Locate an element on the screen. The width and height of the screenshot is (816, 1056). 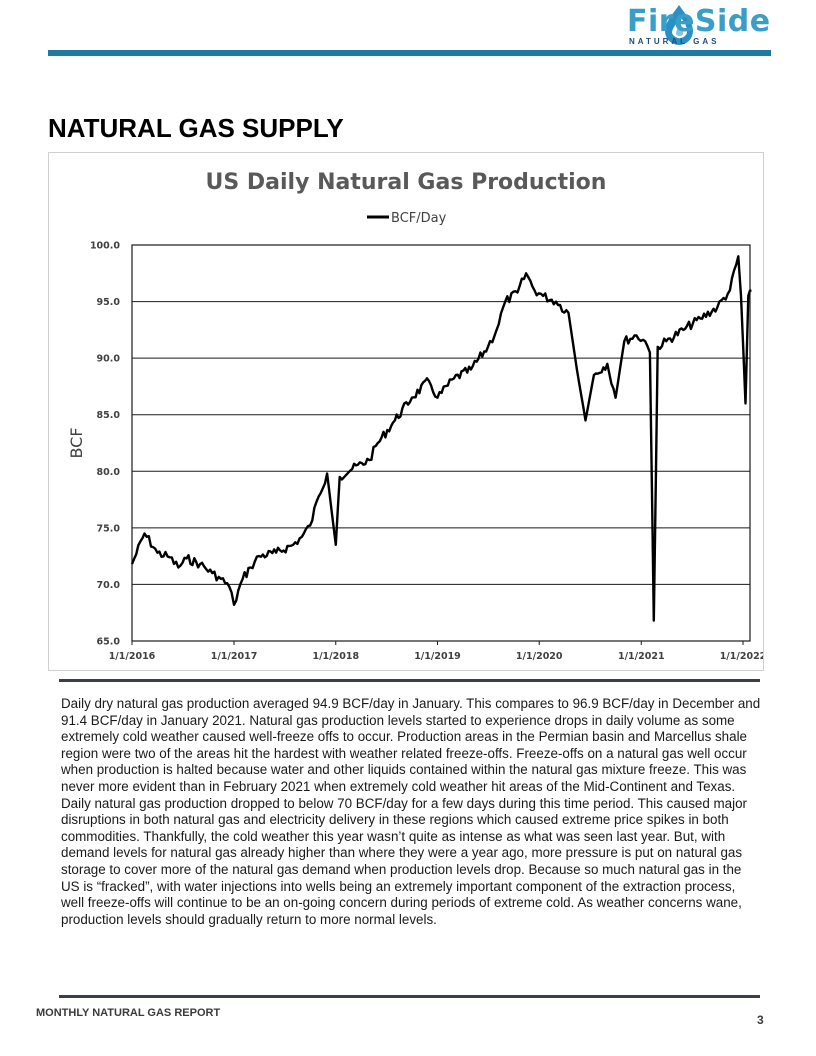
x-tick-label: 1/1/2016 is located at coordinates (132, 656).